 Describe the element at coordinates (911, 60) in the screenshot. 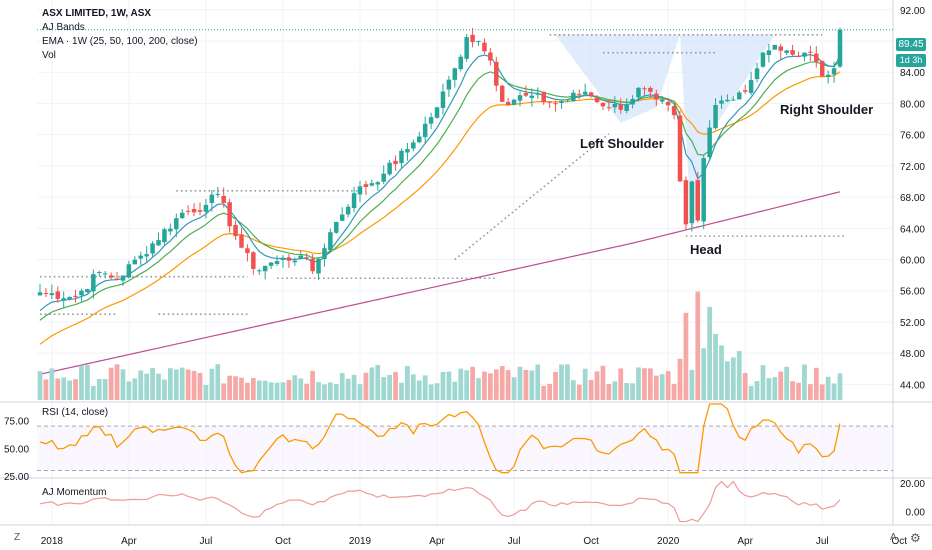

I see `countdown-tag: 1d 3h` at that location.